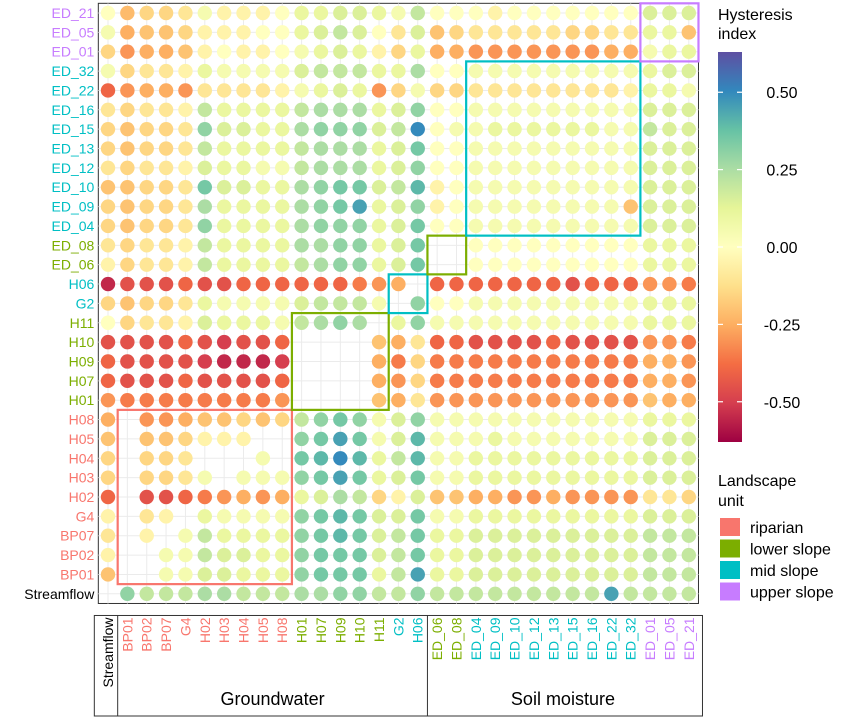  Describe the element at coordinates (437, 638) in the screenshot. I see `x-tick-label: ED_06` at that location.